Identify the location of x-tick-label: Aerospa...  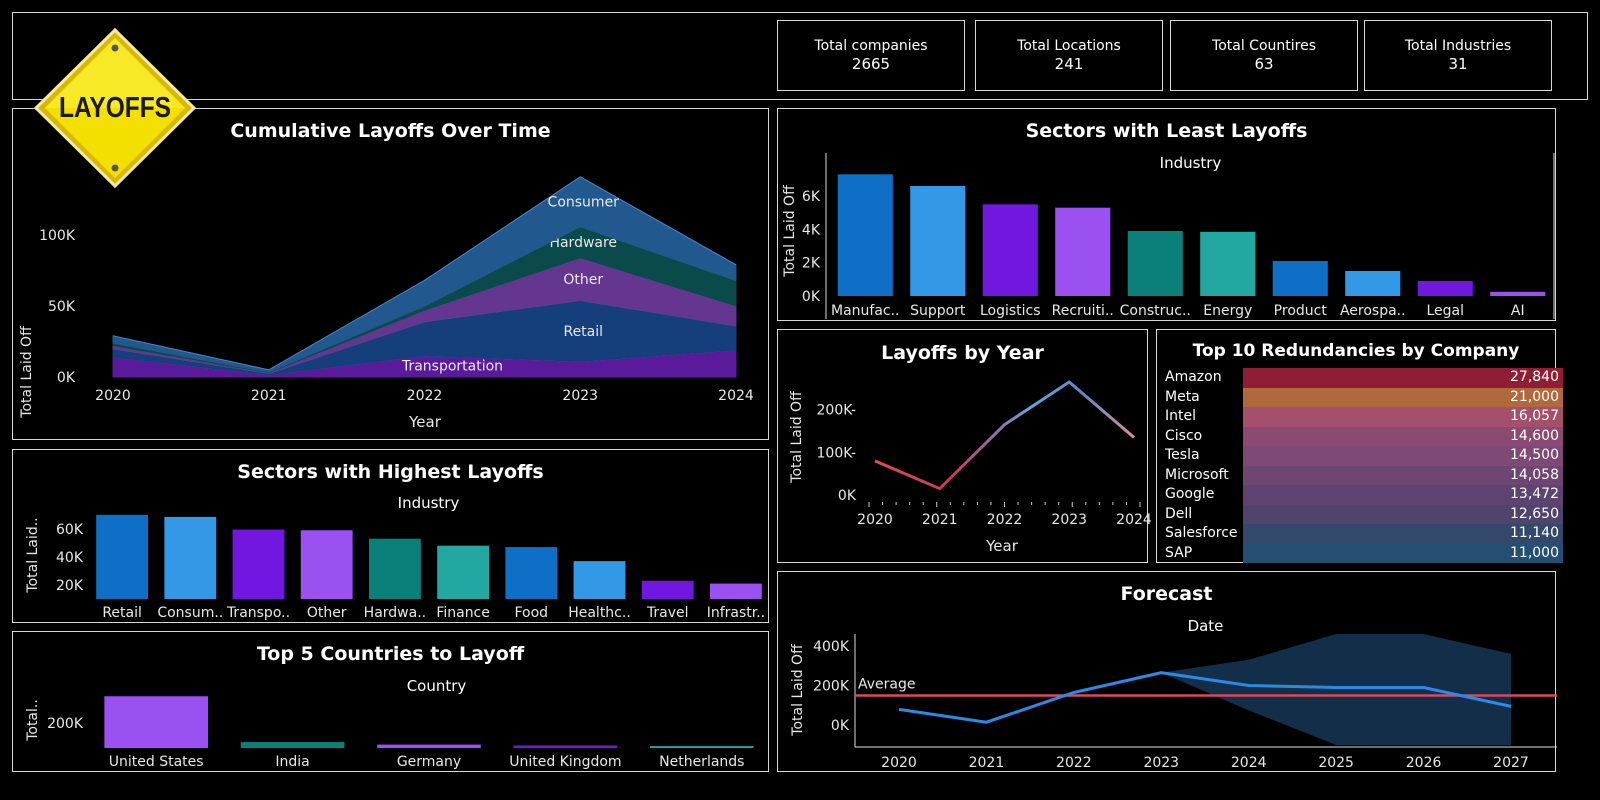
(1373, 311).